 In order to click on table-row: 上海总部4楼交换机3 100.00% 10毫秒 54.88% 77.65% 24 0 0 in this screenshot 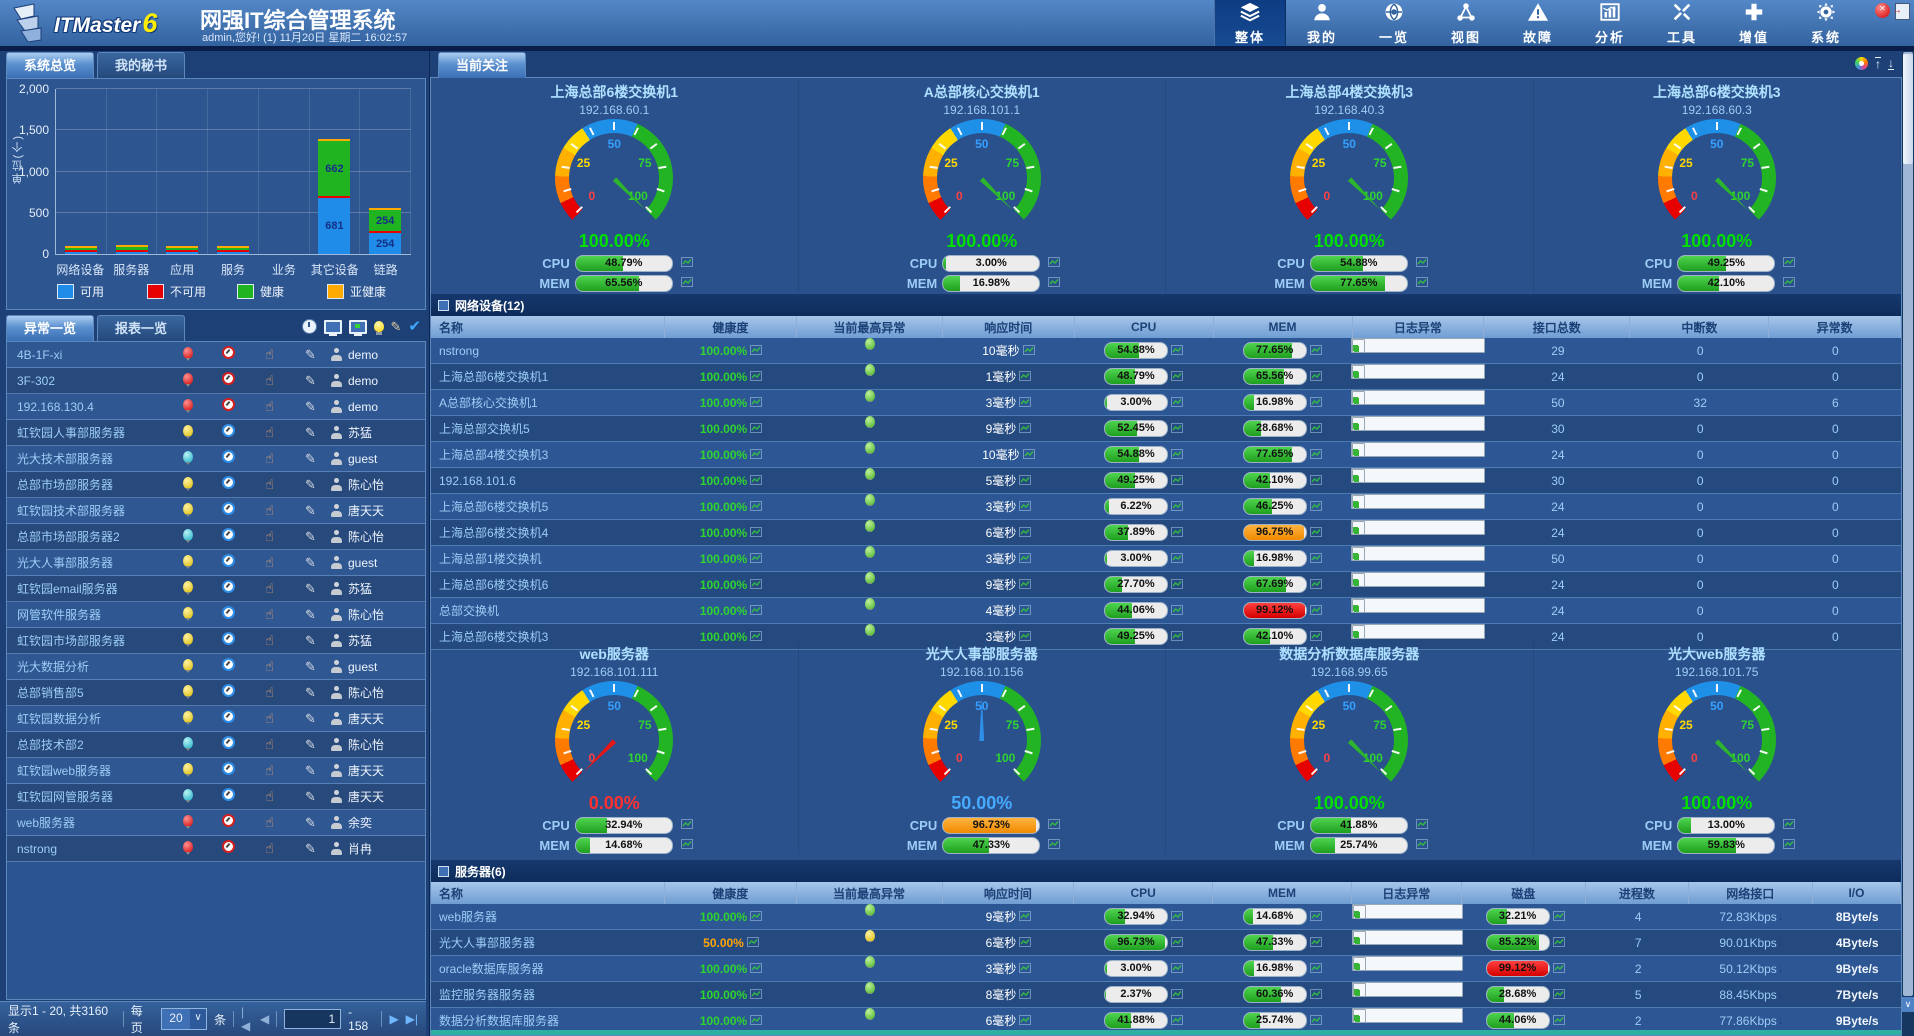, I will do `click(1166, 455)`.